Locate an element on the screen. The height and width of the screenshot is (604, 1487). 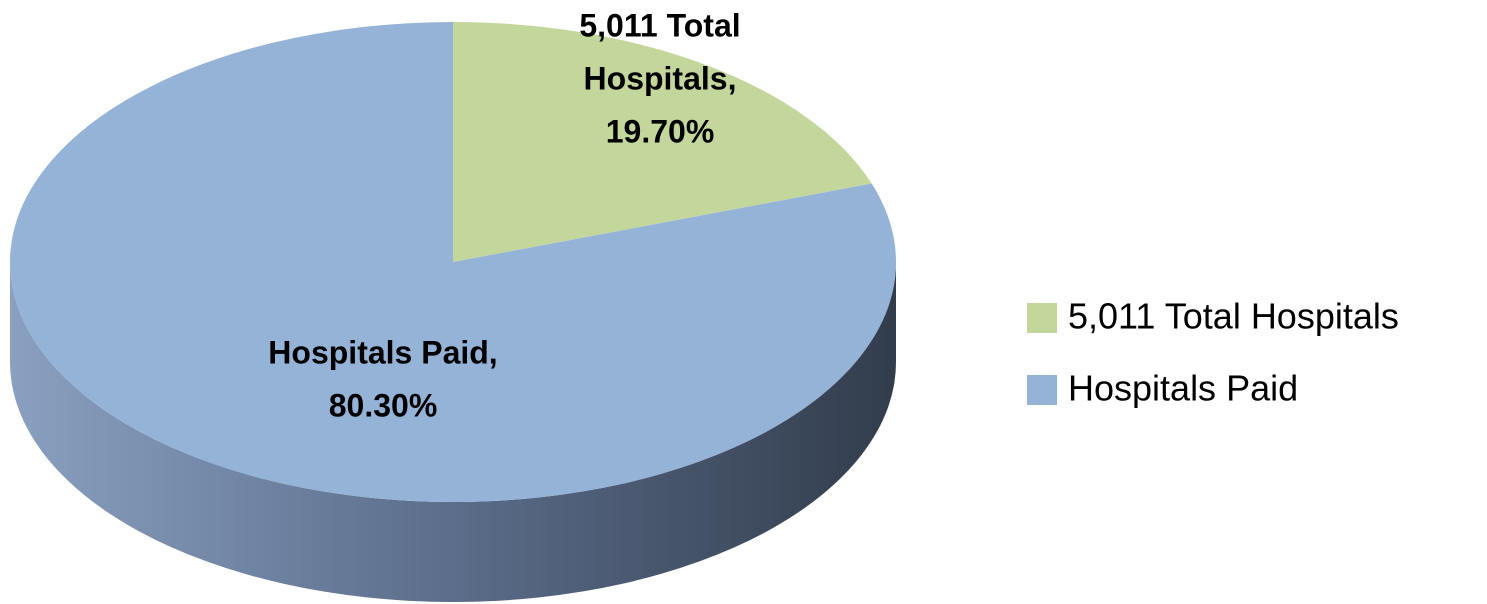
data-label: 80.30% is located at coordinates (383, 405).